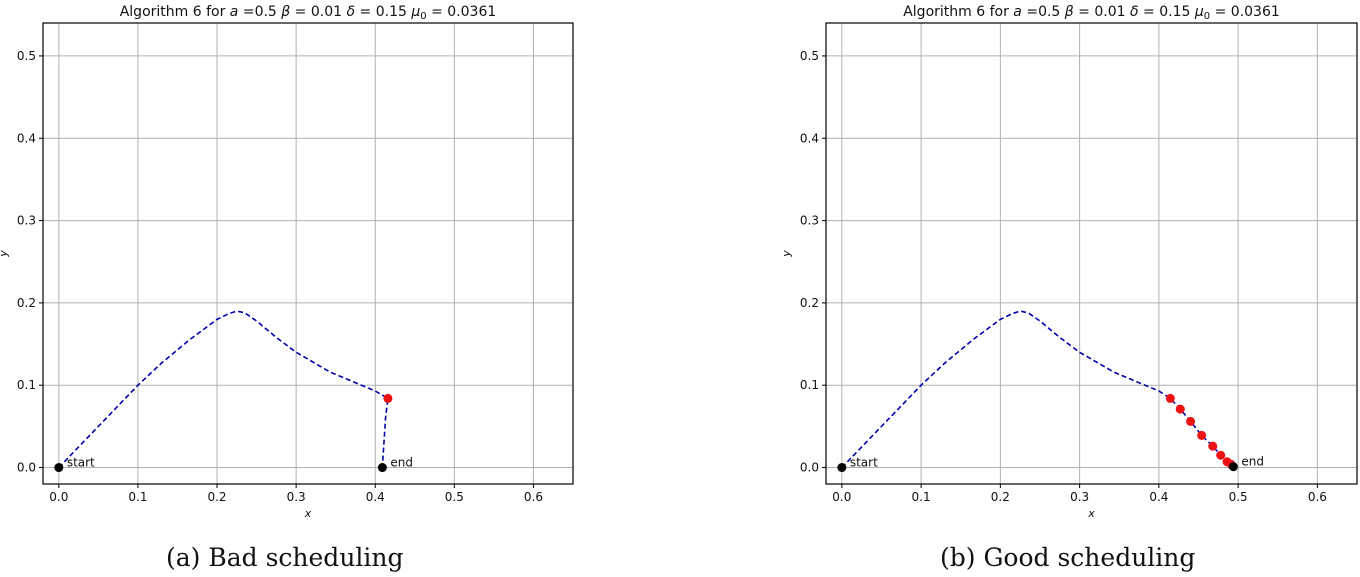  Describe the element at coordinates (1068, 557) in the screenshot. I see `caption-good-scheduling: (b) Good scheduling` at that location.